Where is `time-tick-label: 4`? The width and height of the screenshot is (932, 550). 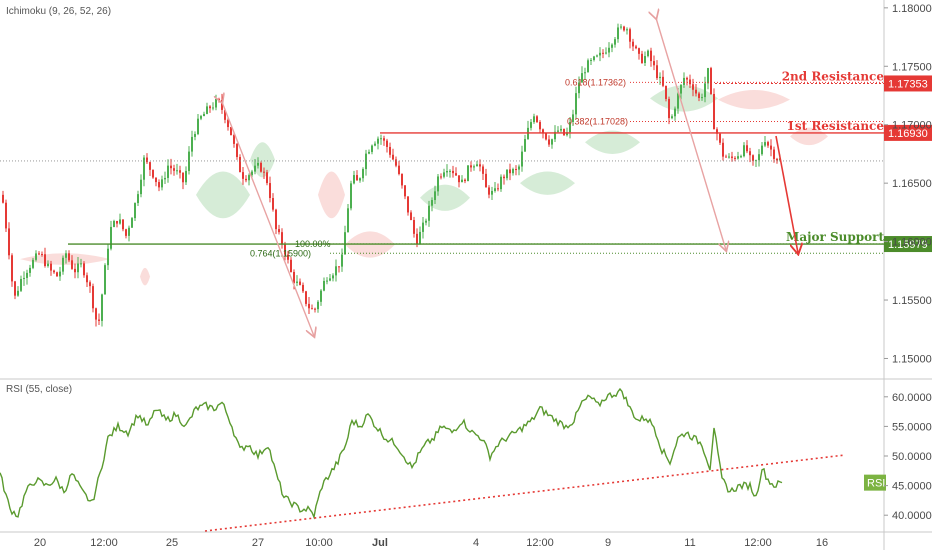
time-tick-label: 4 is located at coordinates (476, 543).